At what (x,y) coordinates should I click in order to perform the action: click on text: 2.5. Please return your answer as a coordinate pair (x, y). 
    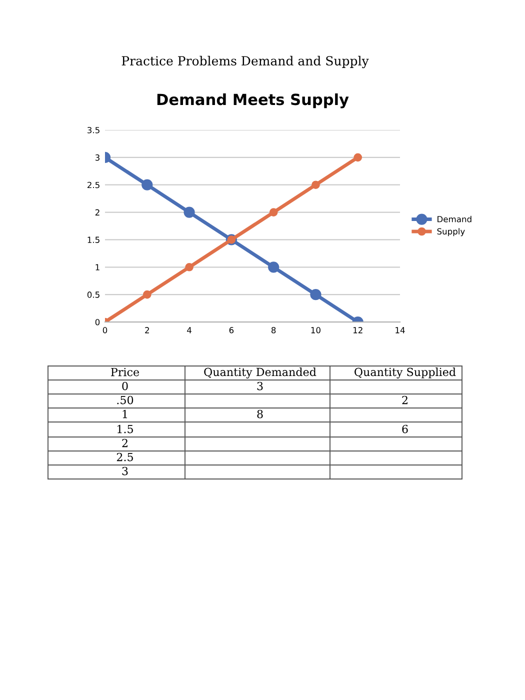
    Looking at the image, I should click on (124, 457).